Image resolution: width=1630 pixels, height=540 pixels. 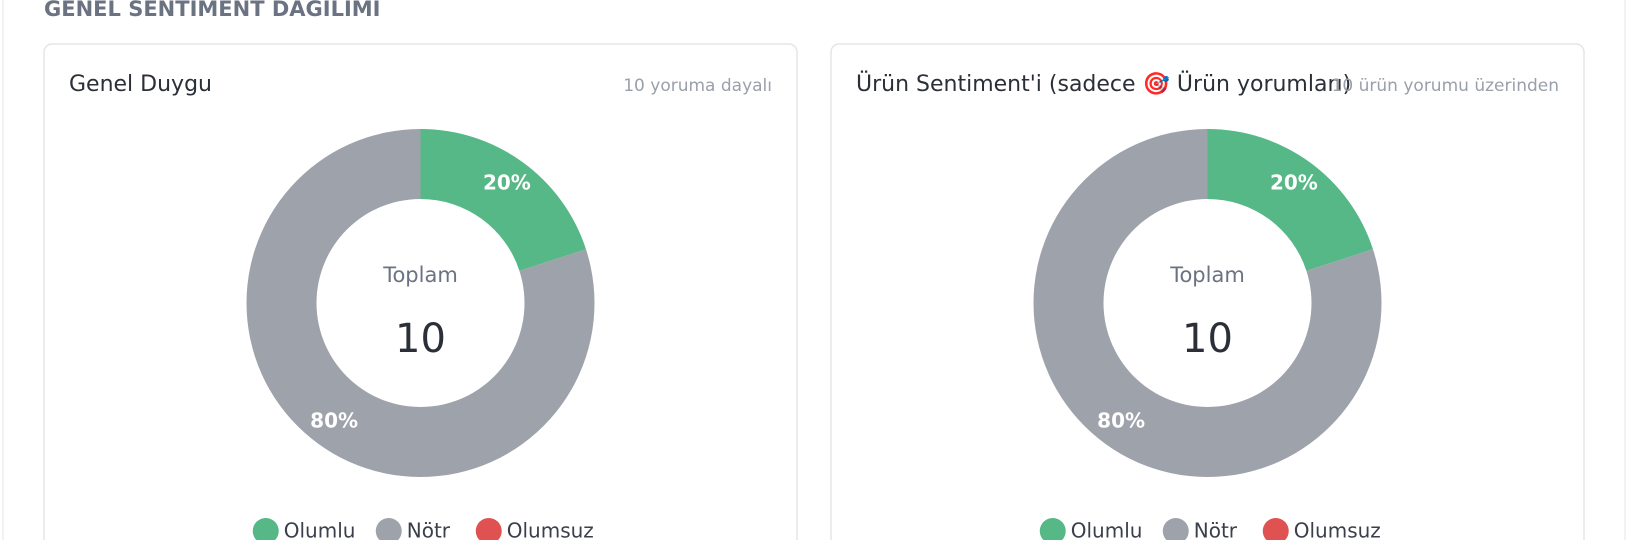 I want to click on section-title: GENEL SENTIMENT DAĞILIMI, so click(x=212, y=10).